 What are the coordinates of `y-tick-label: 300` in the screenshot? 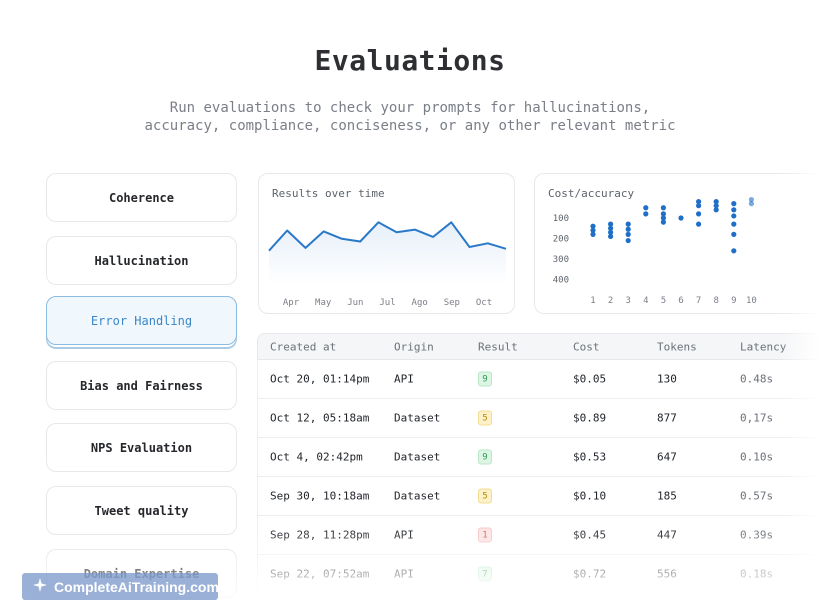 It's located at (561, 260).